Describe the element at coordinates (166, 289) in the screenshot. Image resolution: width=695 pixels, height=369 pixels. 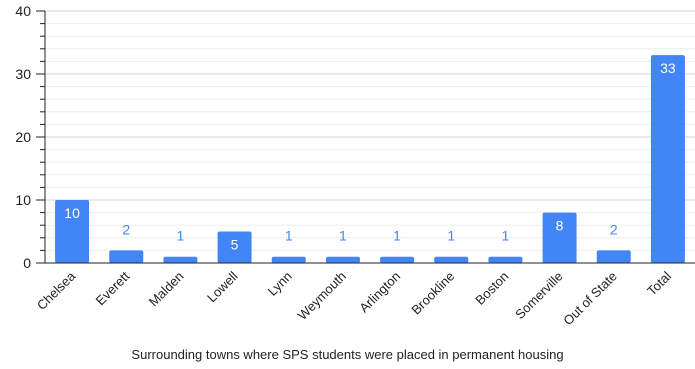
I see `x-tick-label: Malden` at that location.